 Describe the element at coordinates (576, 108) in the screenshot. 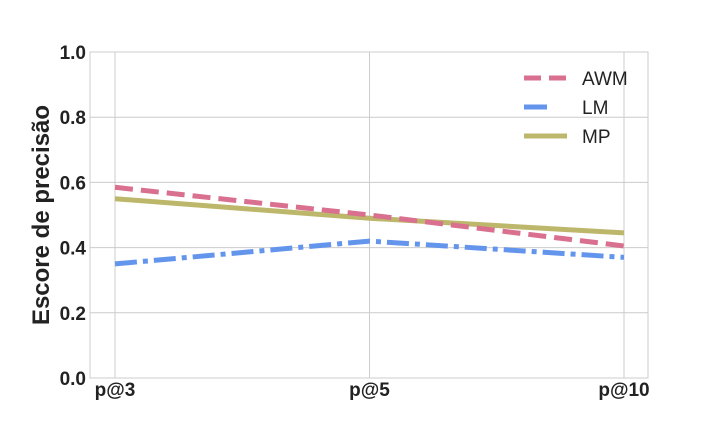

I see `legend: AWM LM MP` at that location.